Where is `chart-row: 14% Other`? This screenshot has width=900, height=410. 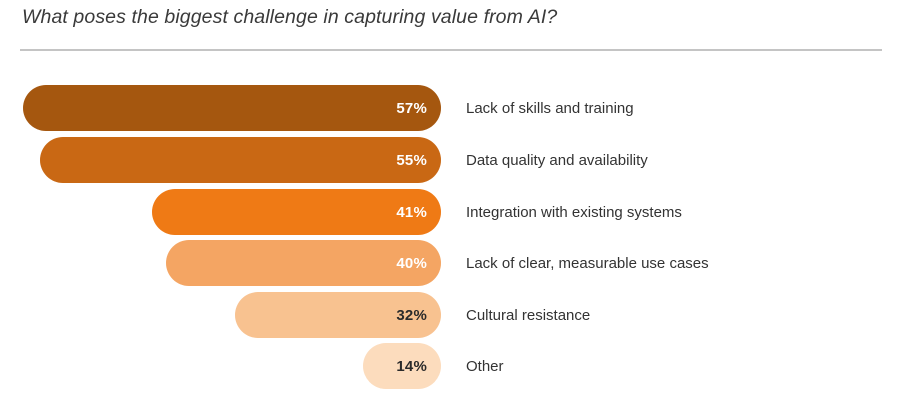
chart-row: 14% Other is located at coordinates (450, 366).